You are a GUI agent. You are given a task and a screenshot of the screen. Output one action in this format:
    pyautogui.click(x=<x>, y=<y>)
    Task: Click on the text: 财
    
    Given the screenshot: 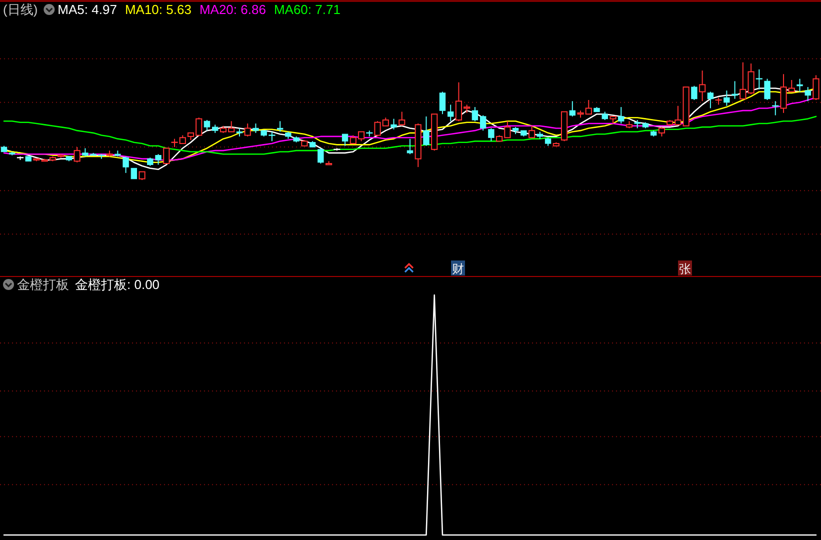 What is the action you would take?
    pyautogui.click(x=458, y=269)
    